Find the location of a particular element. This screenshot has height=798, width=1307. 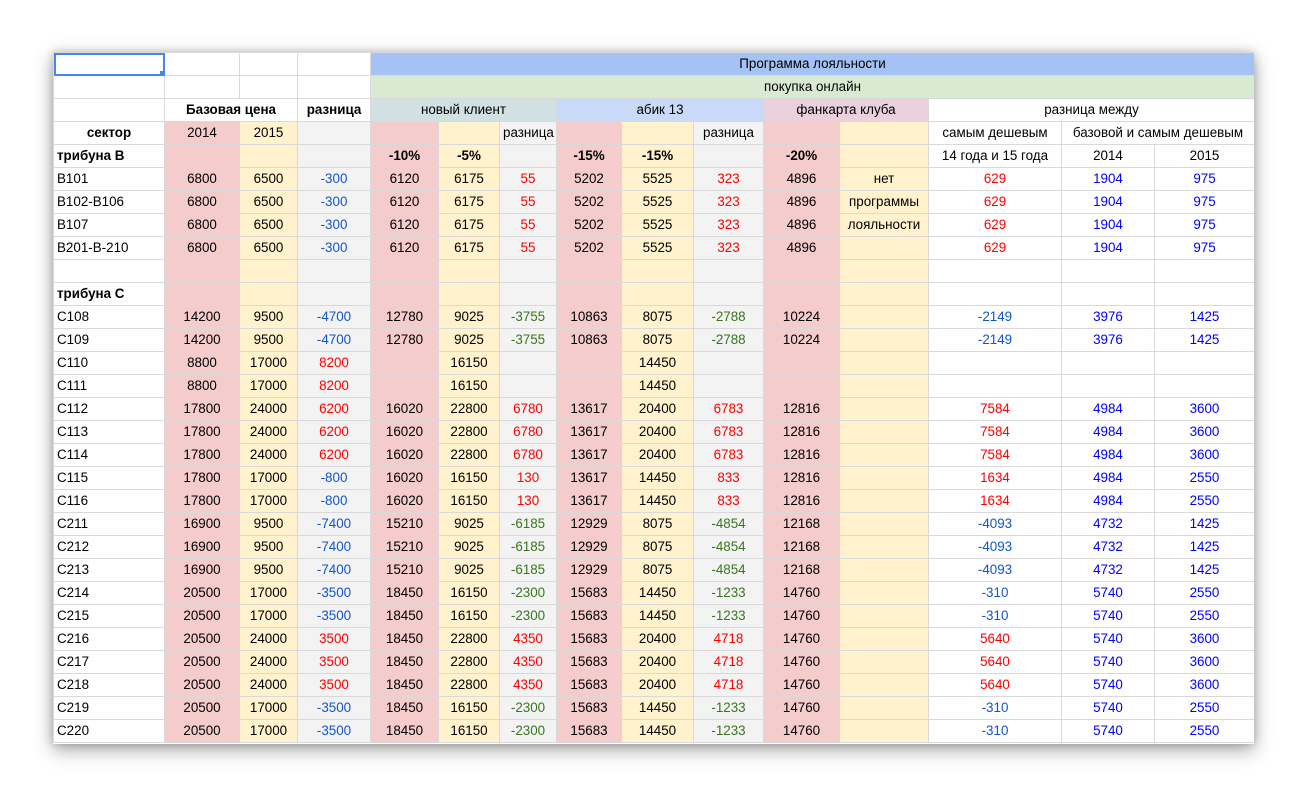

base-cheapest-2015-cell: 3600 is located at coordinates (1204, 455).